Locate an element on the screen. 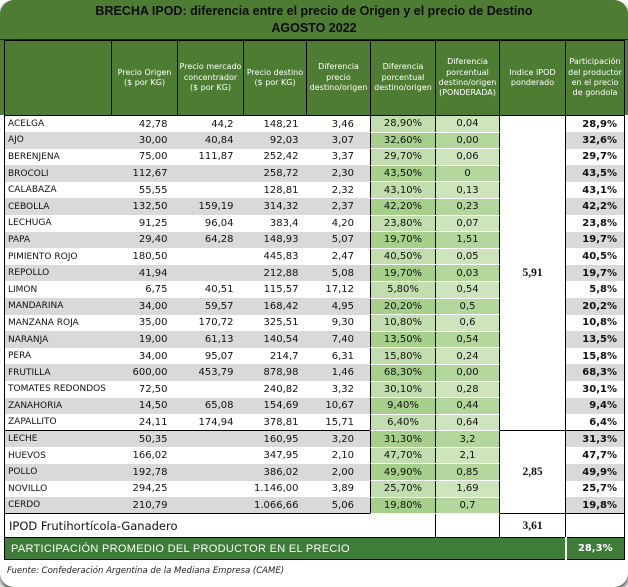  ipod-total-row: IPOD Frutihortícola-Ganadero 3,61 is located at coordinates (314, 526).